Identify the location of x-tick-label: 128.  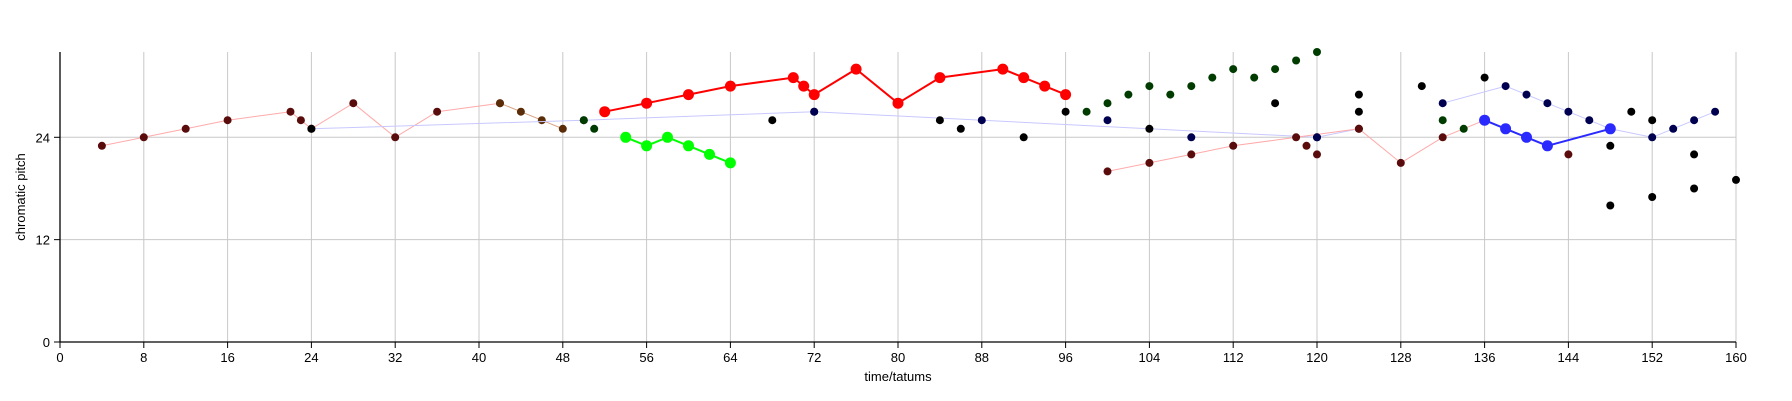
(1401, 357).